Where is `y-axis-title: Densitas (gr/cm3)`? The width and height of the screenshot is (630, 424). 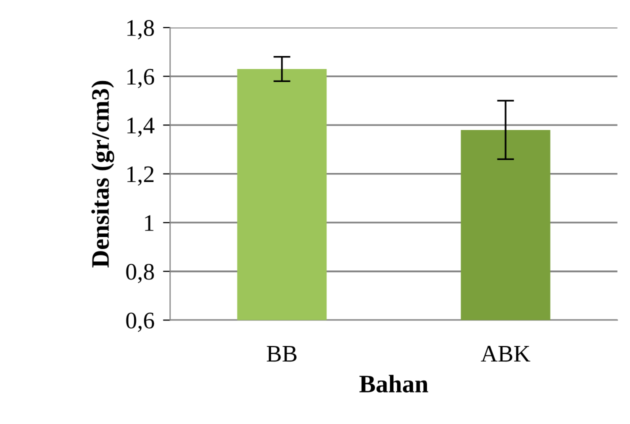
y-axis-title: Densitas (gr/cm3) is located at coordinates (102, 174).